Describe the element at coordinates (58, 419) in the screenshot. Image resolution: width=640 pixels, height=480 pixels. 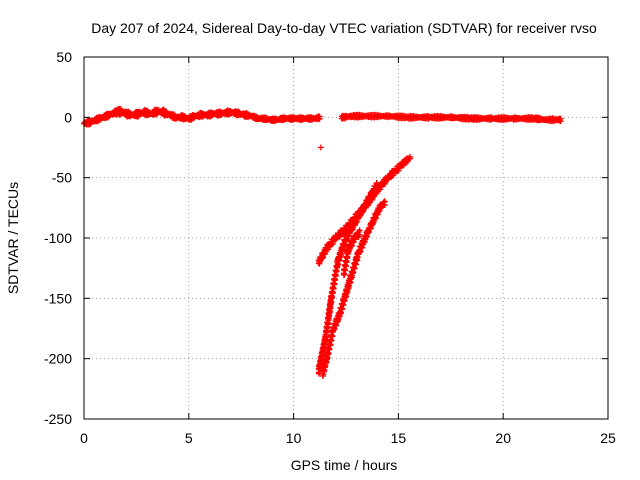
I see `y-tick-label: -250` at that location.